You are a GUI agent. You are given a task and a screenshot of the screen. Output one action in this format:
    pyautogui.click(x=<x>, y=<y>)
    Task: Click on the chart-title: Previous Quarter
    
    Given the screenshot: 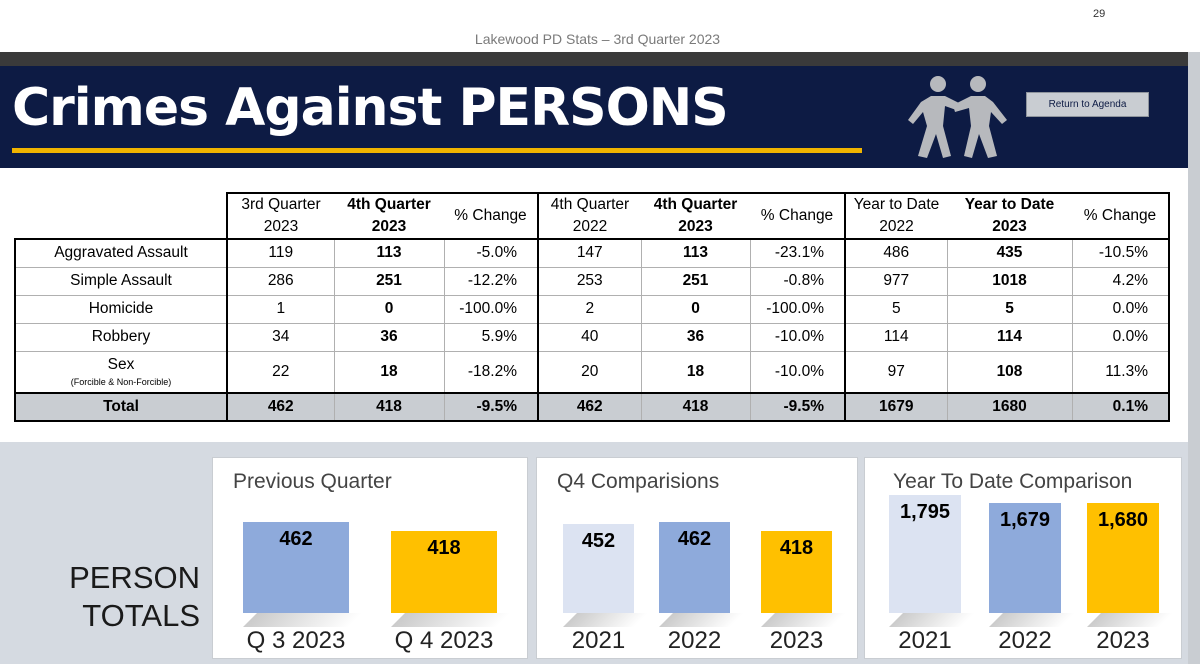 What is the action you would take?
    pyautogui.click(x=312, y=481)
    